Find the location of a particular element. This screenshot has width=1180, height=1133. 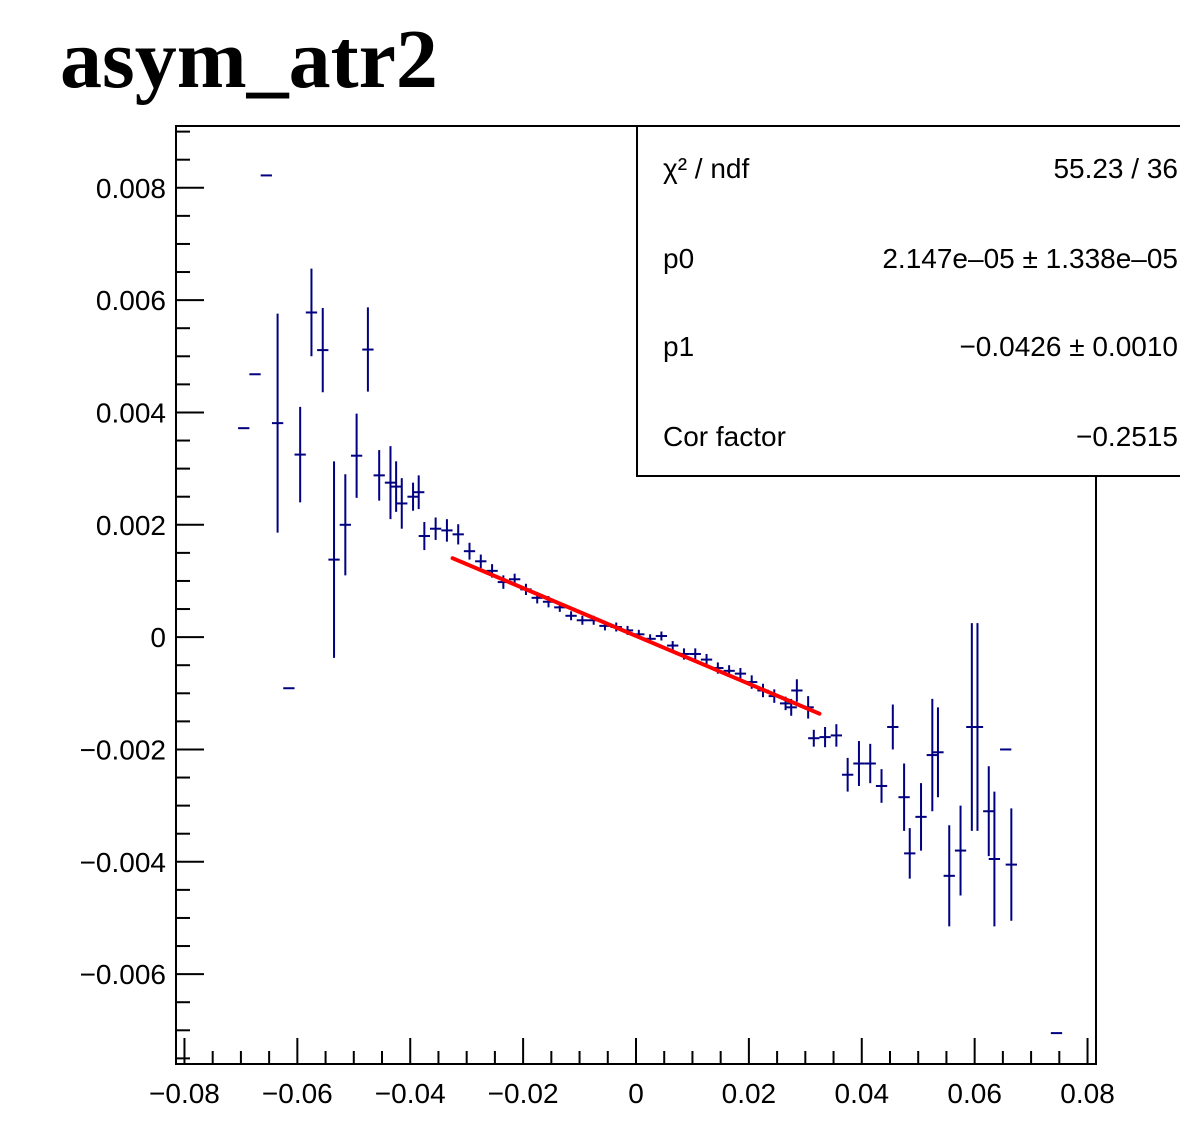

fit-line-segment is located at coordinates (636, 636).